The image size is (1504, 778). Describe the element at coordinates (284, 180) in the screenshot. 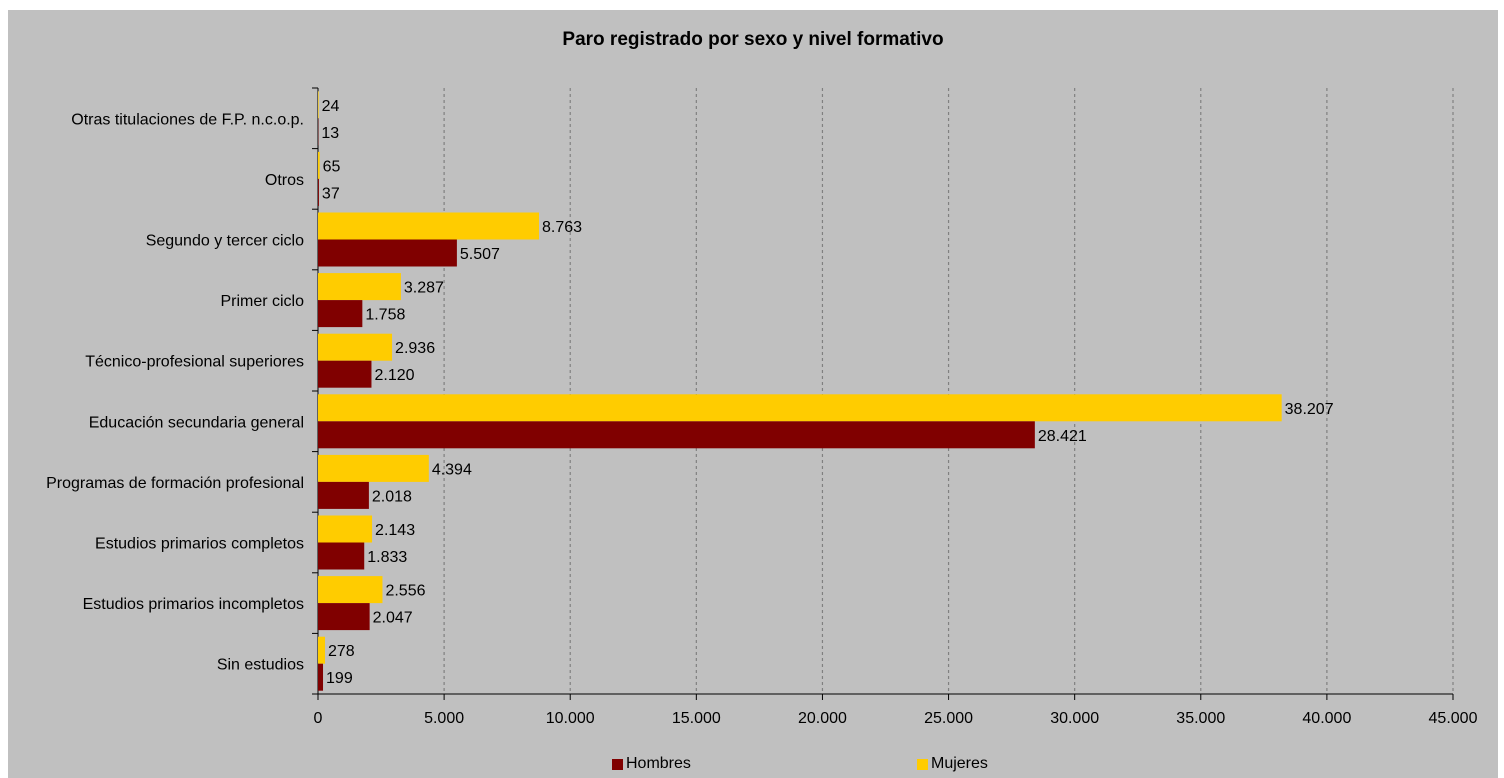

I see `category-label: Otros` at that location.